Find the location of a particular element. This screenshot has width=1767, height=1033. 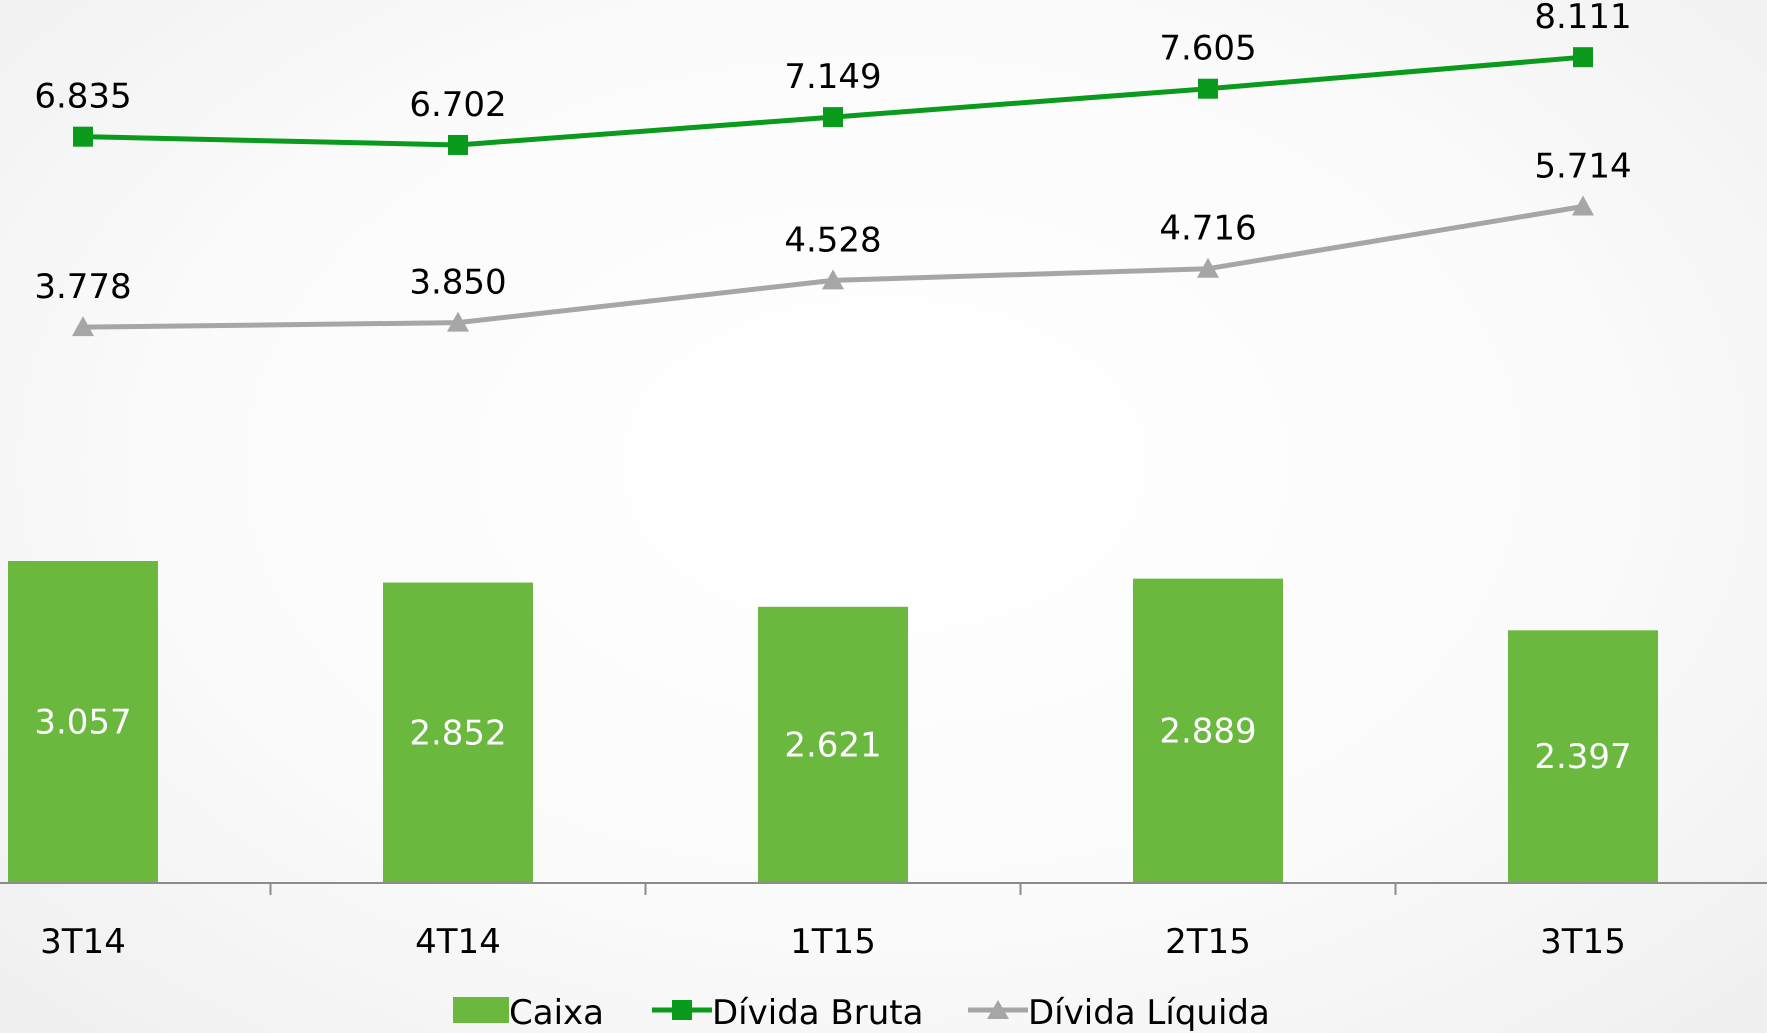

x-tick-4T14: 4T14 is located at coordinates (458, 942).